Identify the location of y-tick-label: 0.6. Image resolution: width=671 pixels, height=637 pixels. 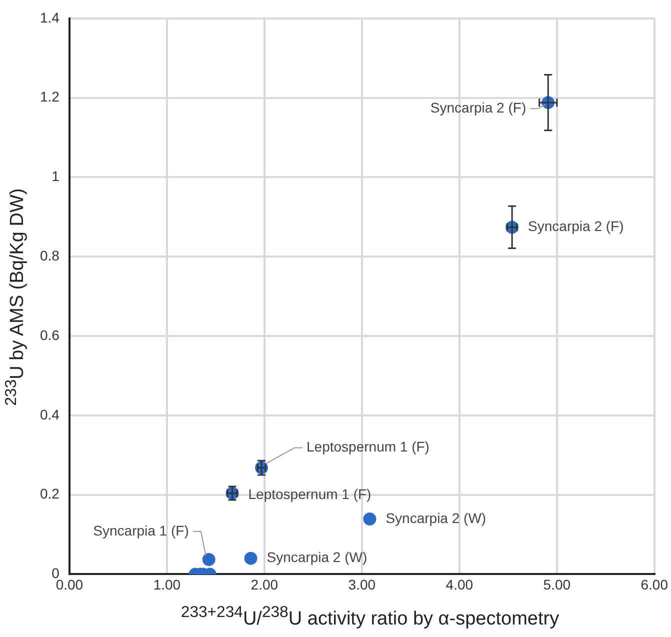
(50, 334).